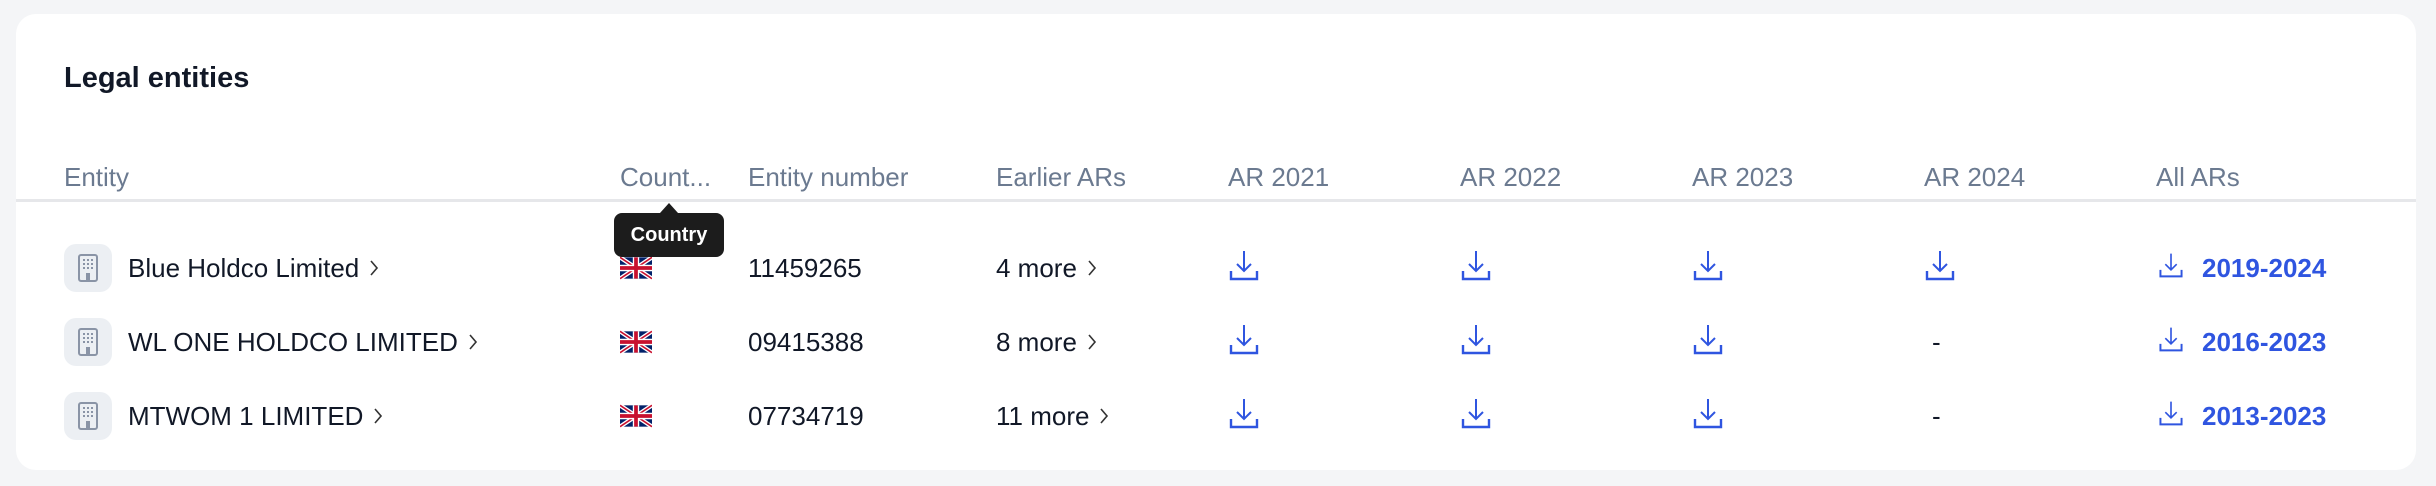 The height and width of the screenshot is (486, 2436). What do you see at coordinates (293, 341) in the screenshot?
I see `entity-name-link: WL ONE HOLDCO LIMITED` at bounding box center [293, 341].